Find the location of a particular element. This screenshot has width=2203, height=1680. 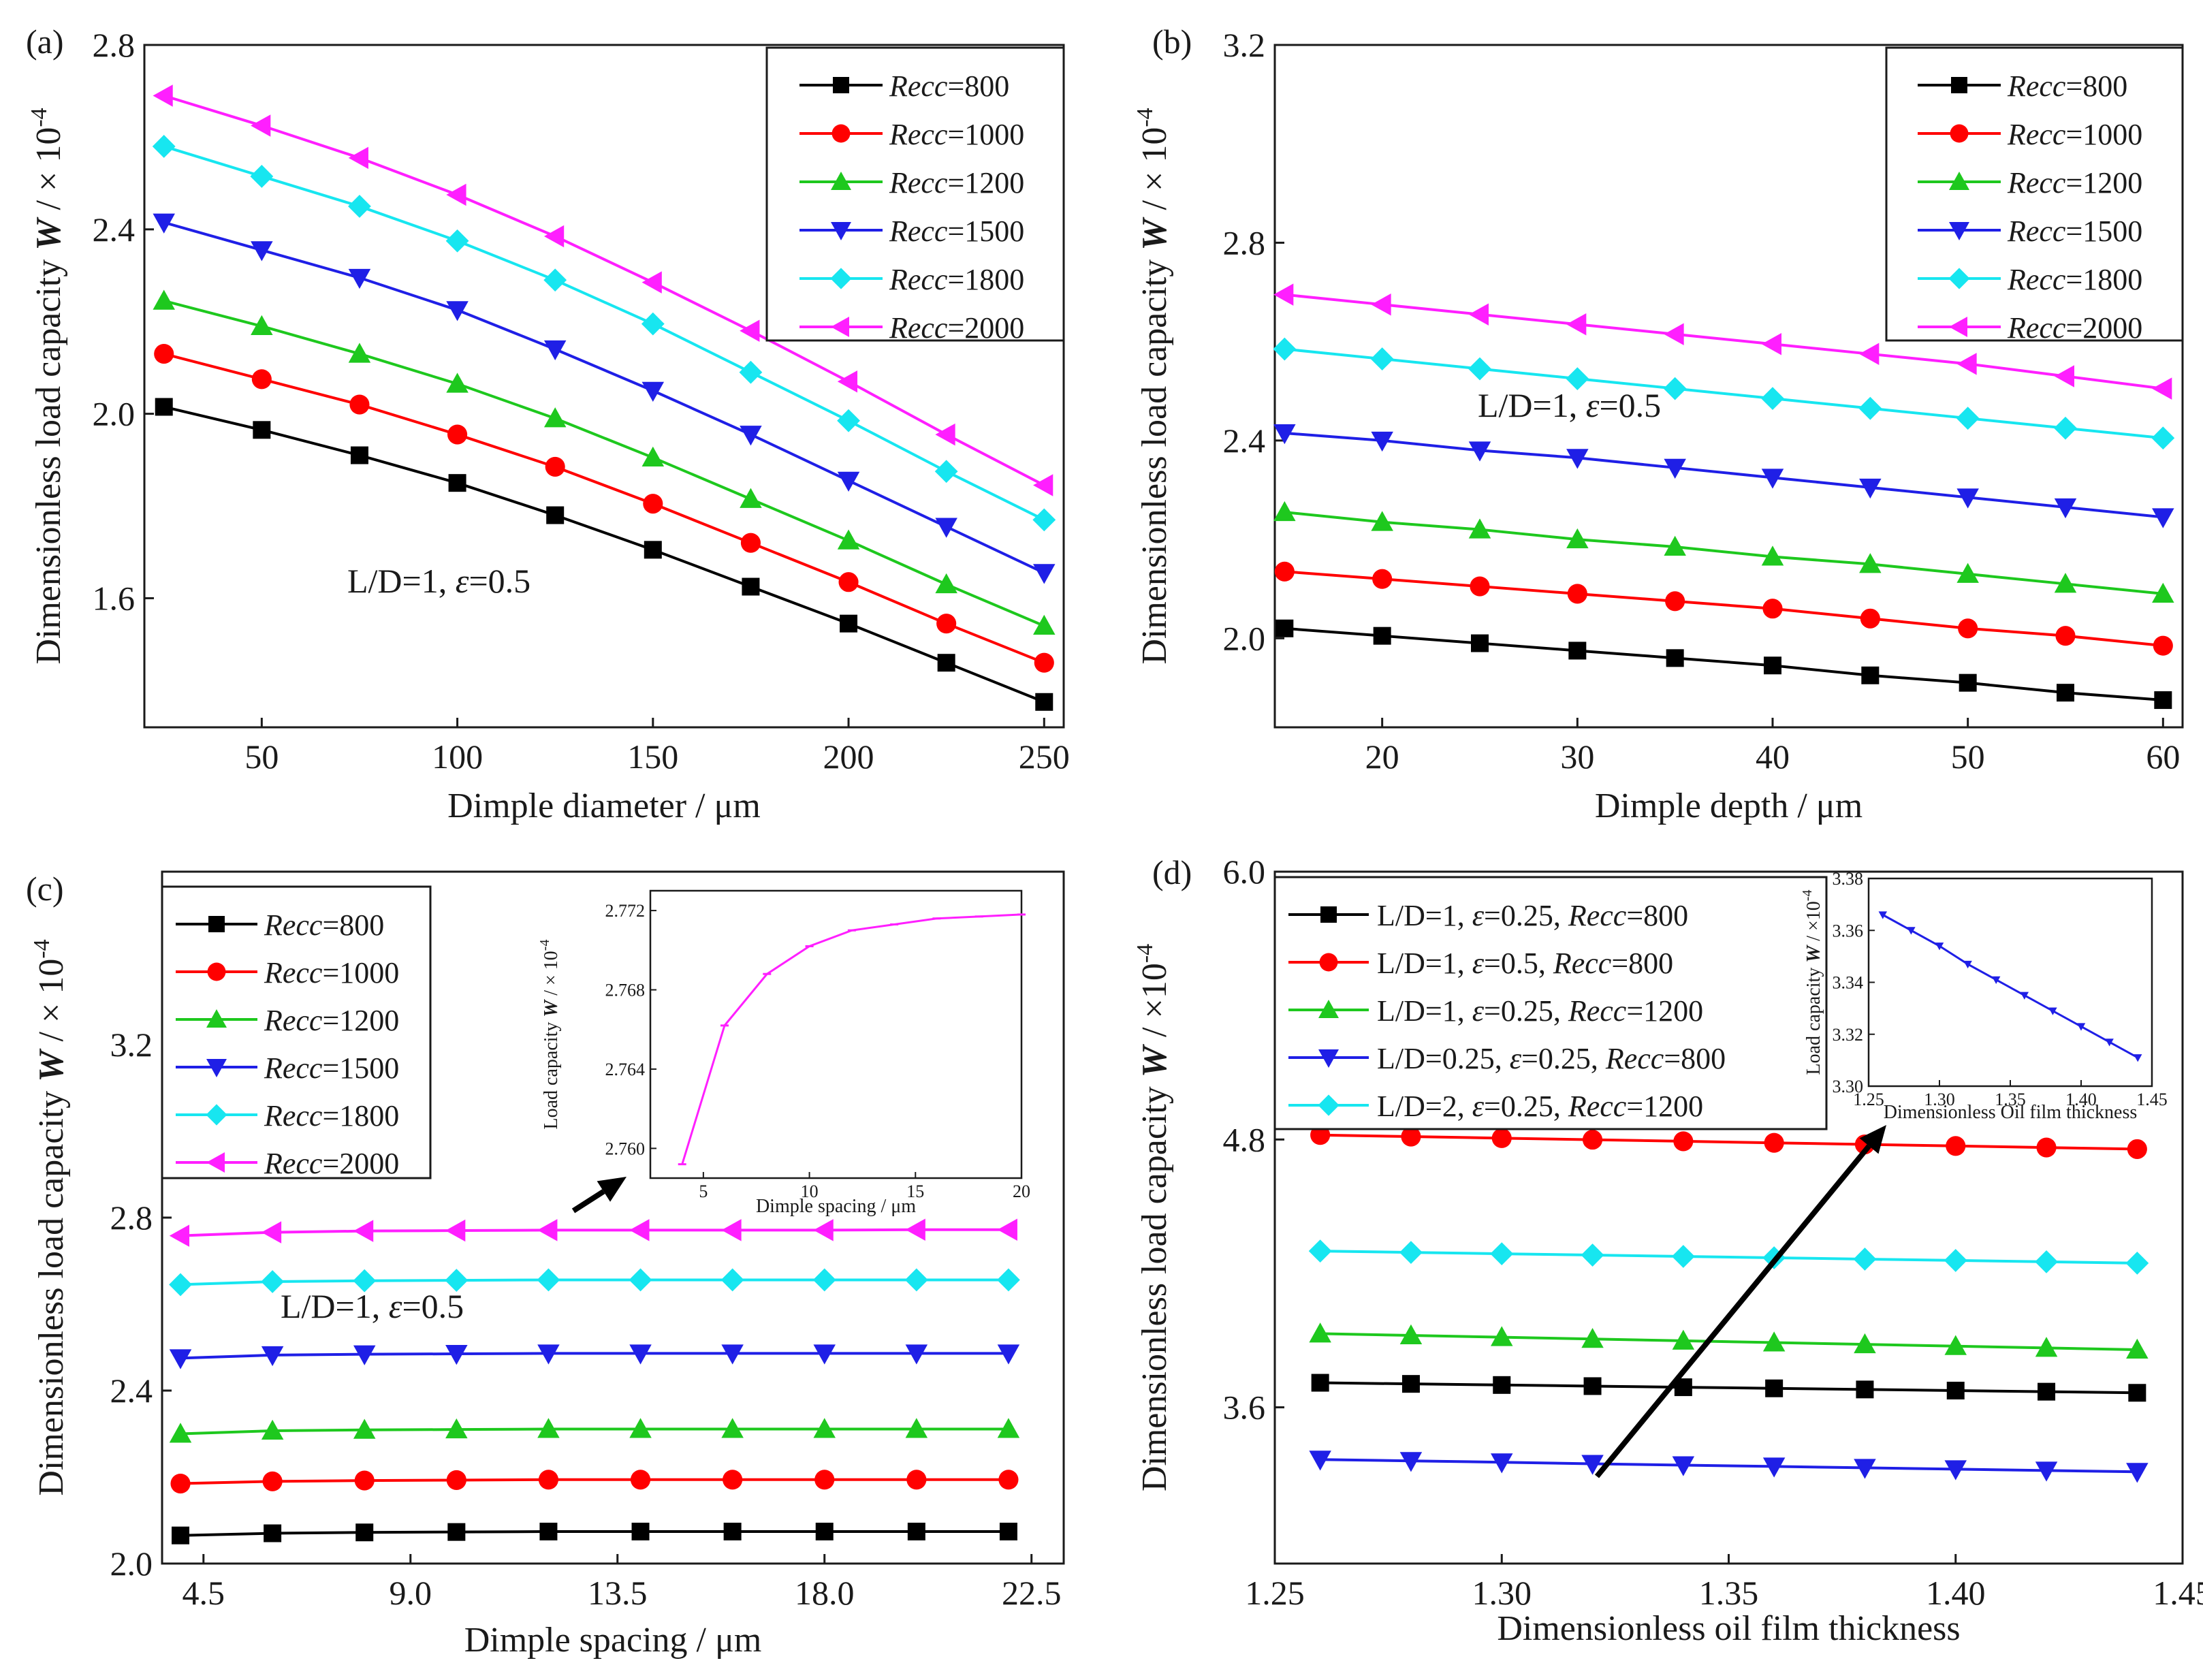

inset-point is located at coordinates (2081, 1027).